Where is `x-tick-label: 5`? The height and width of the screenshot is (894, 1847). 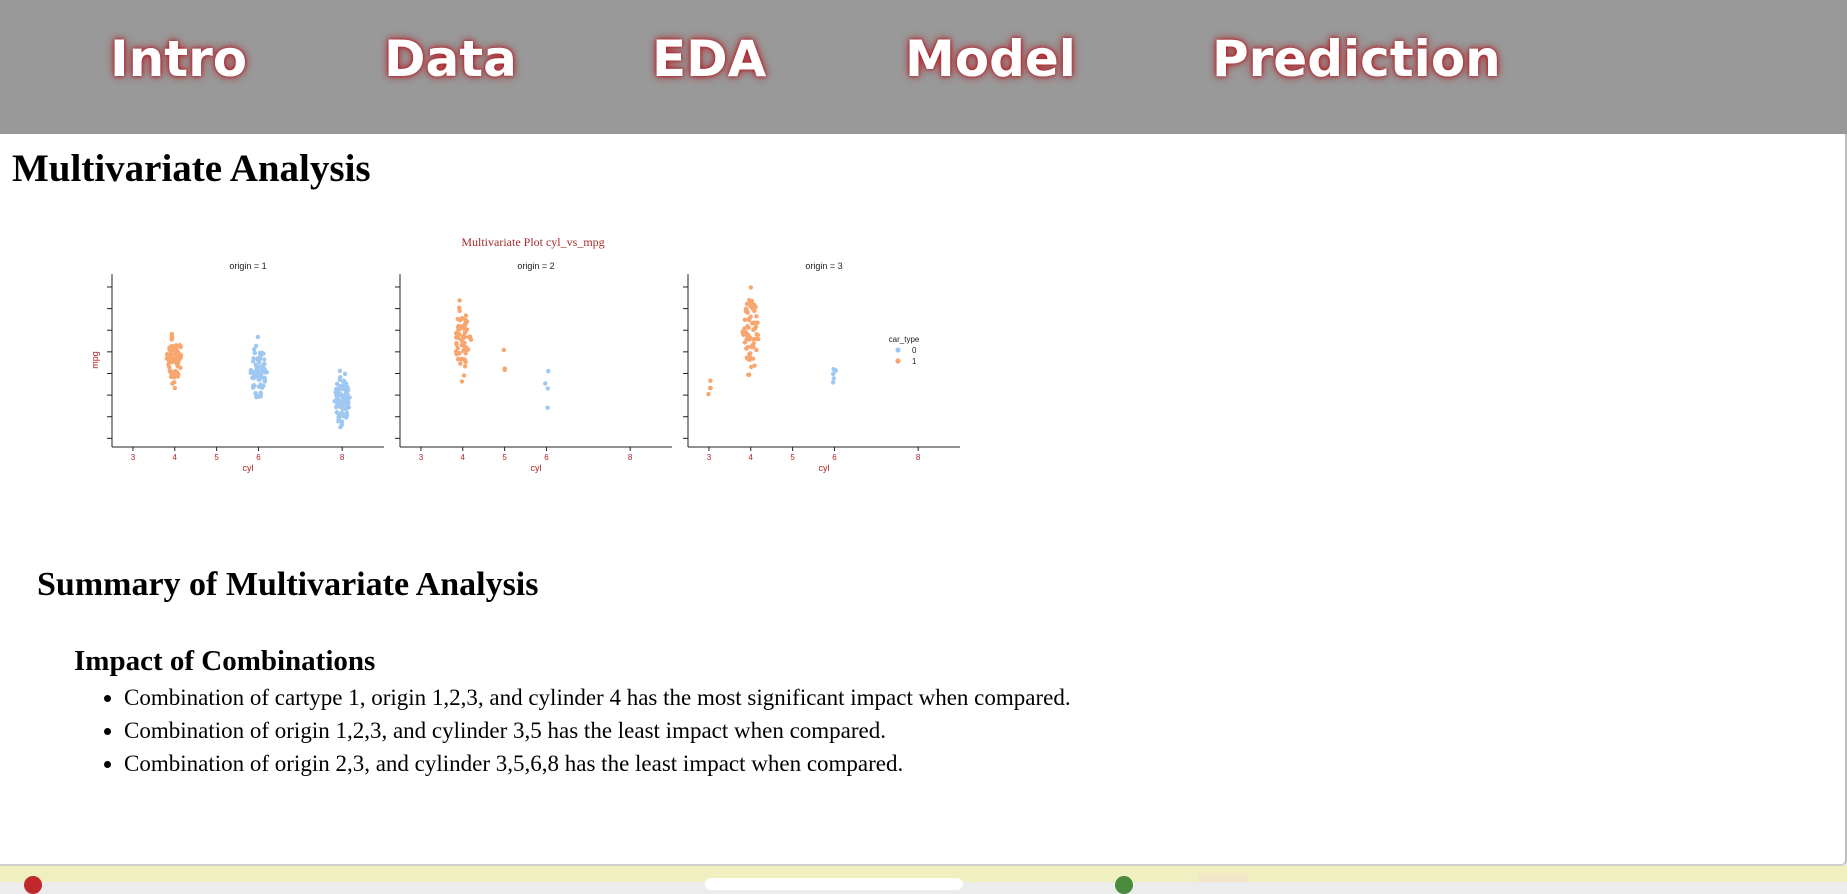
x-tick-label: 5 is located at coordinates (504, 457).